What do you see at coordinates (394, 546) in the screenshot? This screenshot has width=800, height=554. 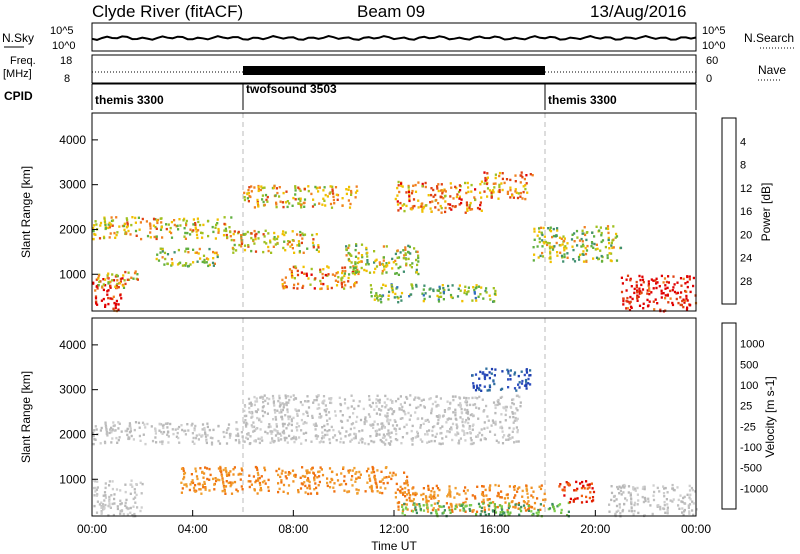 I see `time-axis-label: Time UT` at bounding box center [394, 546].